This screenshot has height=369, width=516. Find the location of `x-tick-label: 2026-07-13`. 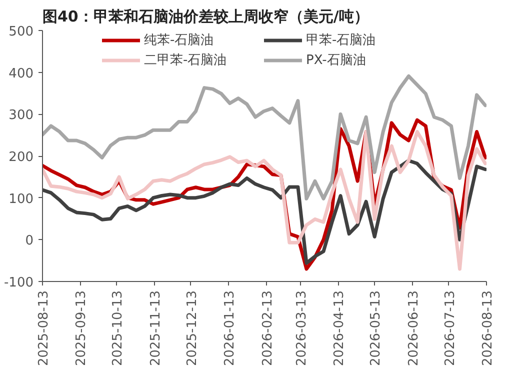

x-tick-label: 2026-07-13 is located at coordinates (450, 328).